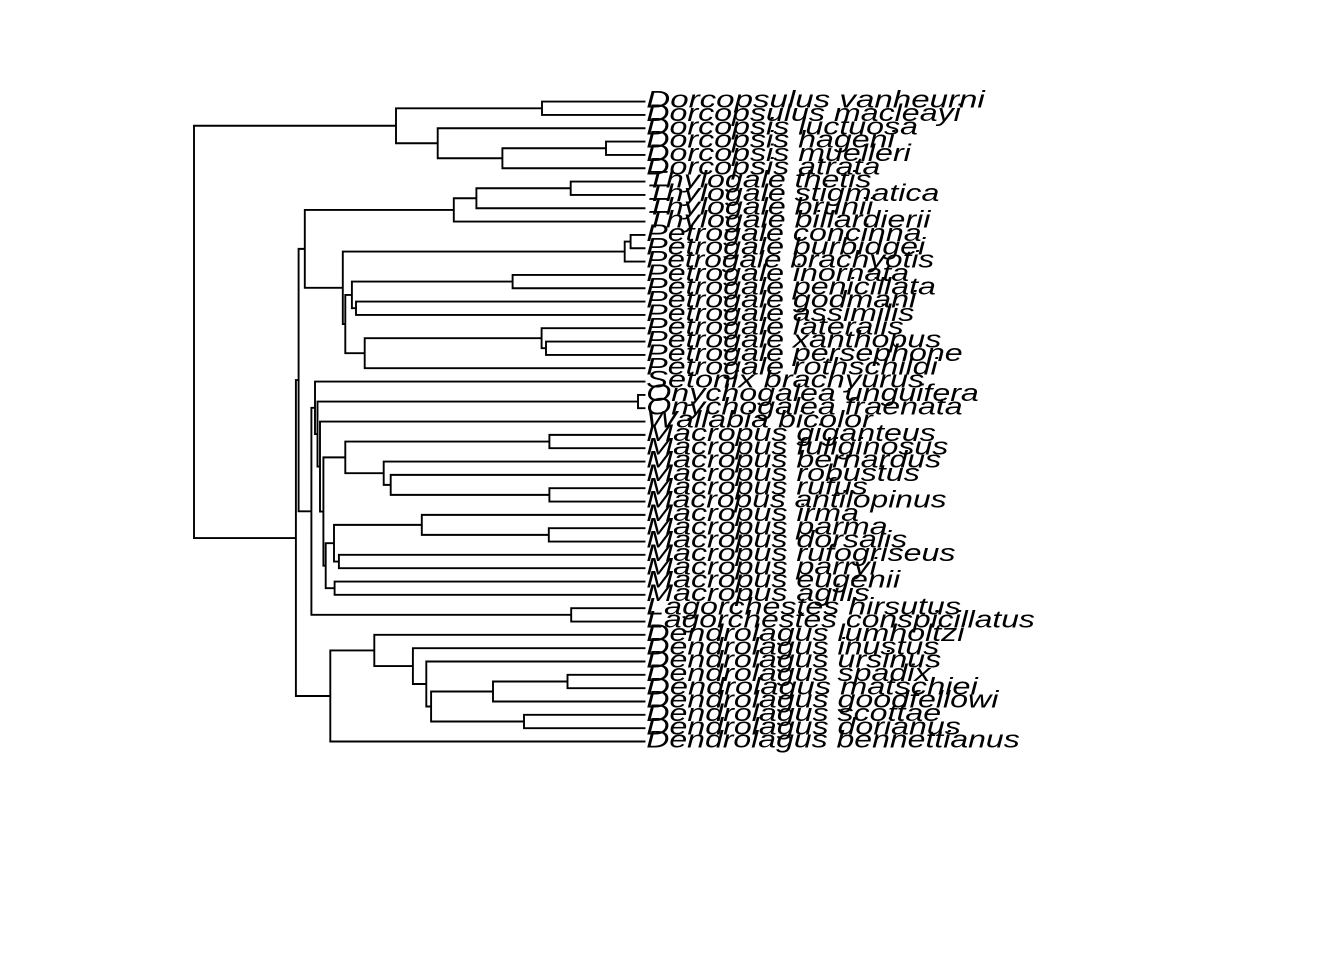 Image resolution: width=1344 pixels, height=960 pixels. I want to click on svg-text: Petrogale lateralis, so click(774, 326).